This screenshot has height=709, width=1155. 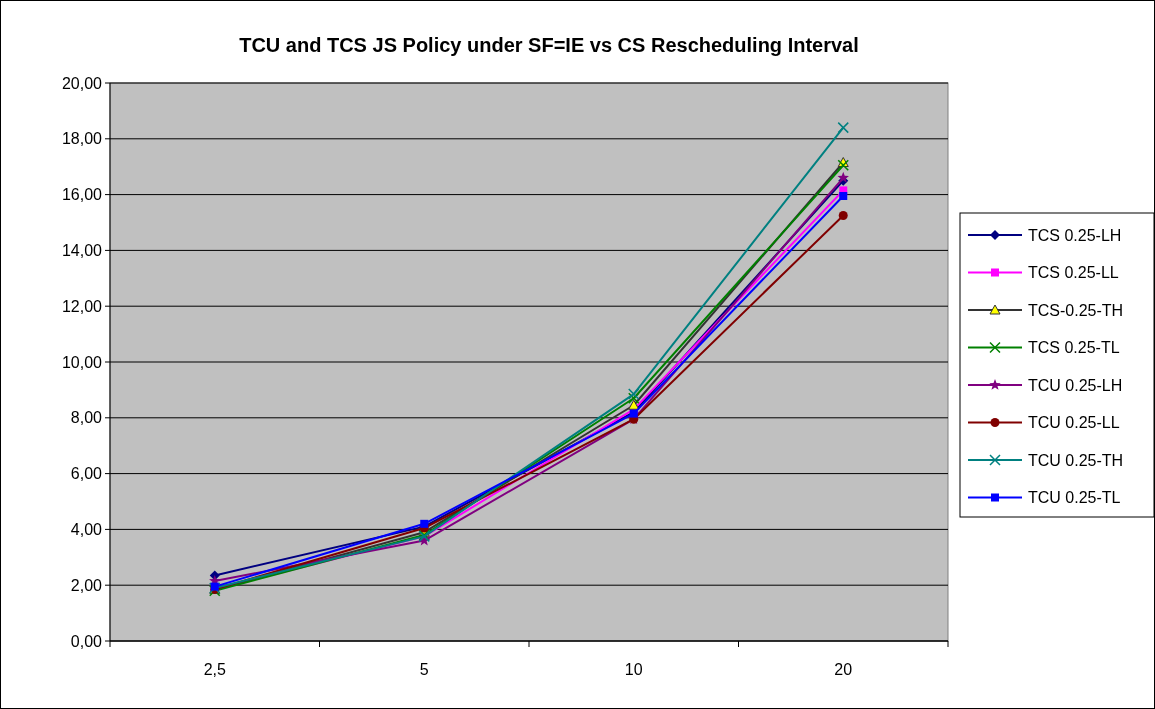 What do you see at coordinates (424, 669) in the screenshot?
I see `x-tick-label: 5` at bounding box center [424, 669].